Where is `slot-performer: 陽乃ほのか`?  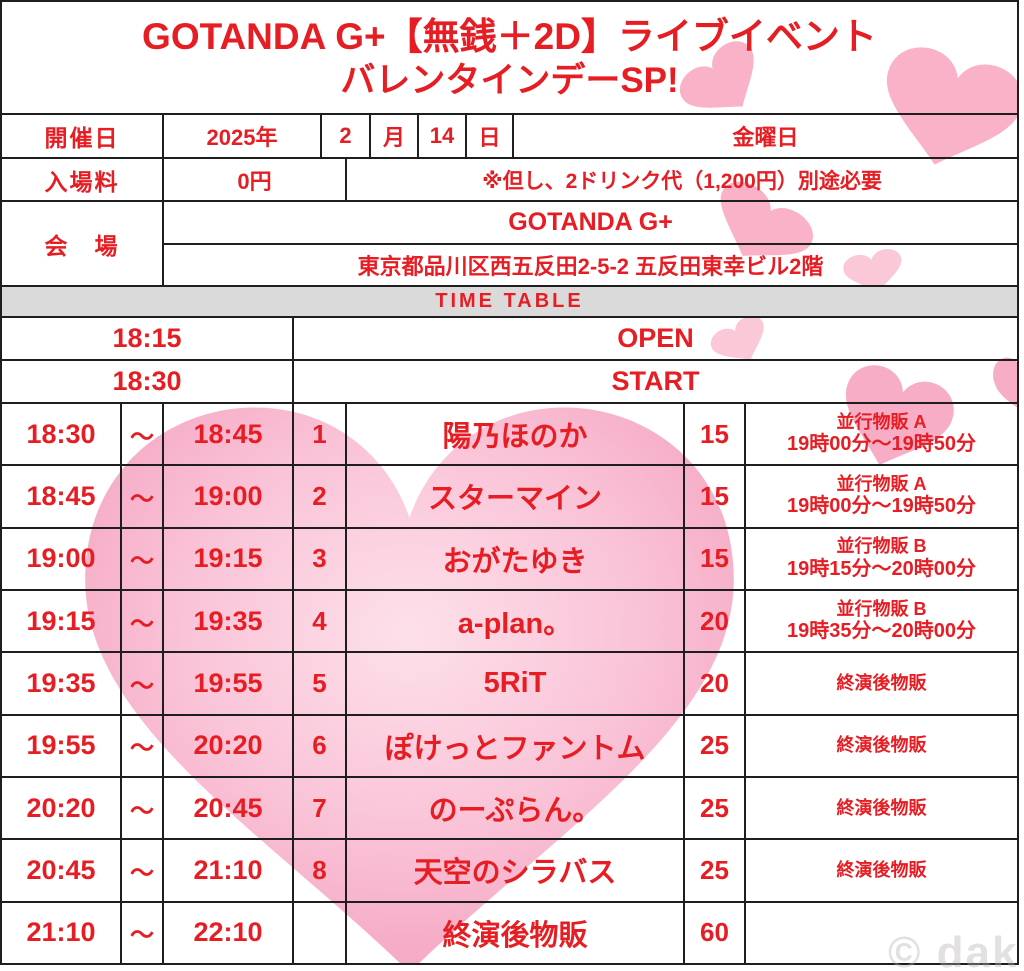 slot-performer: 陽乃ほのか is located at coordinates (514, 434).